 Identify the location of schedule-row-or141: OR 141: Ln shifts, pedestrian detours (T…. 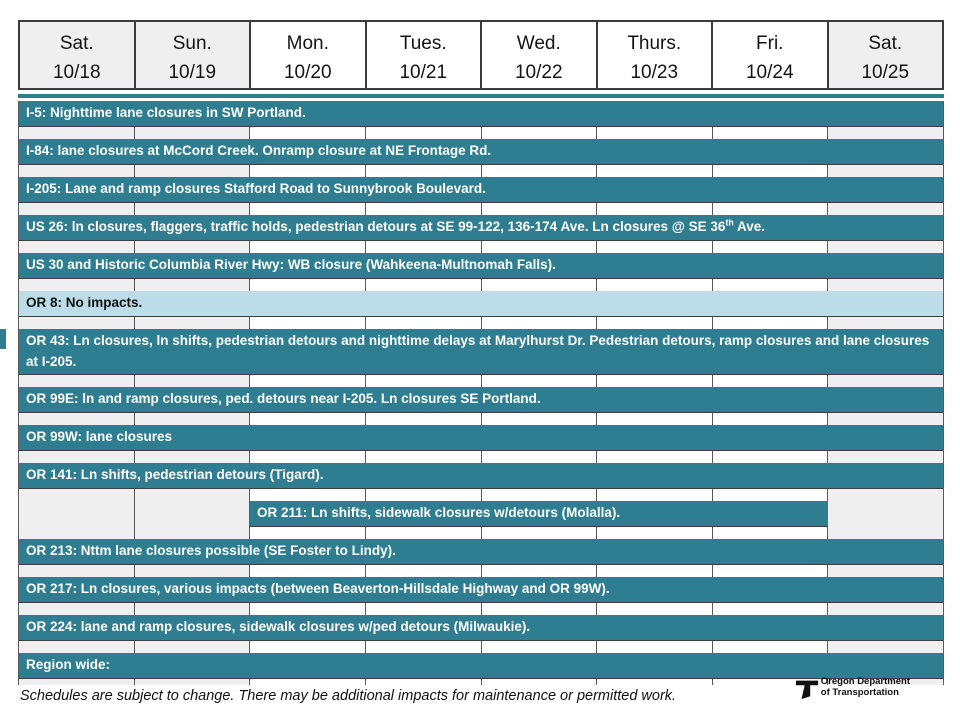
(481, 482).